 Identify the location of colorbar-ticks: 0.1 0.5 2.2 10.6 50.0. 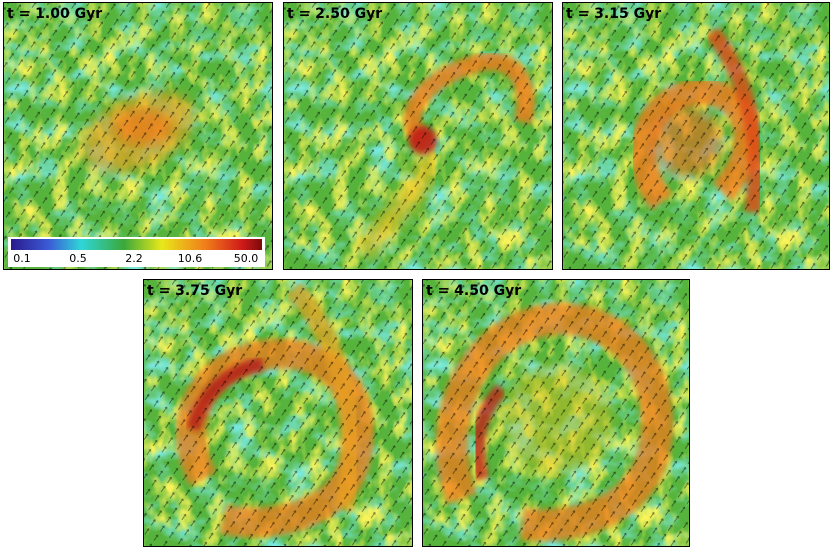
(135, 258).